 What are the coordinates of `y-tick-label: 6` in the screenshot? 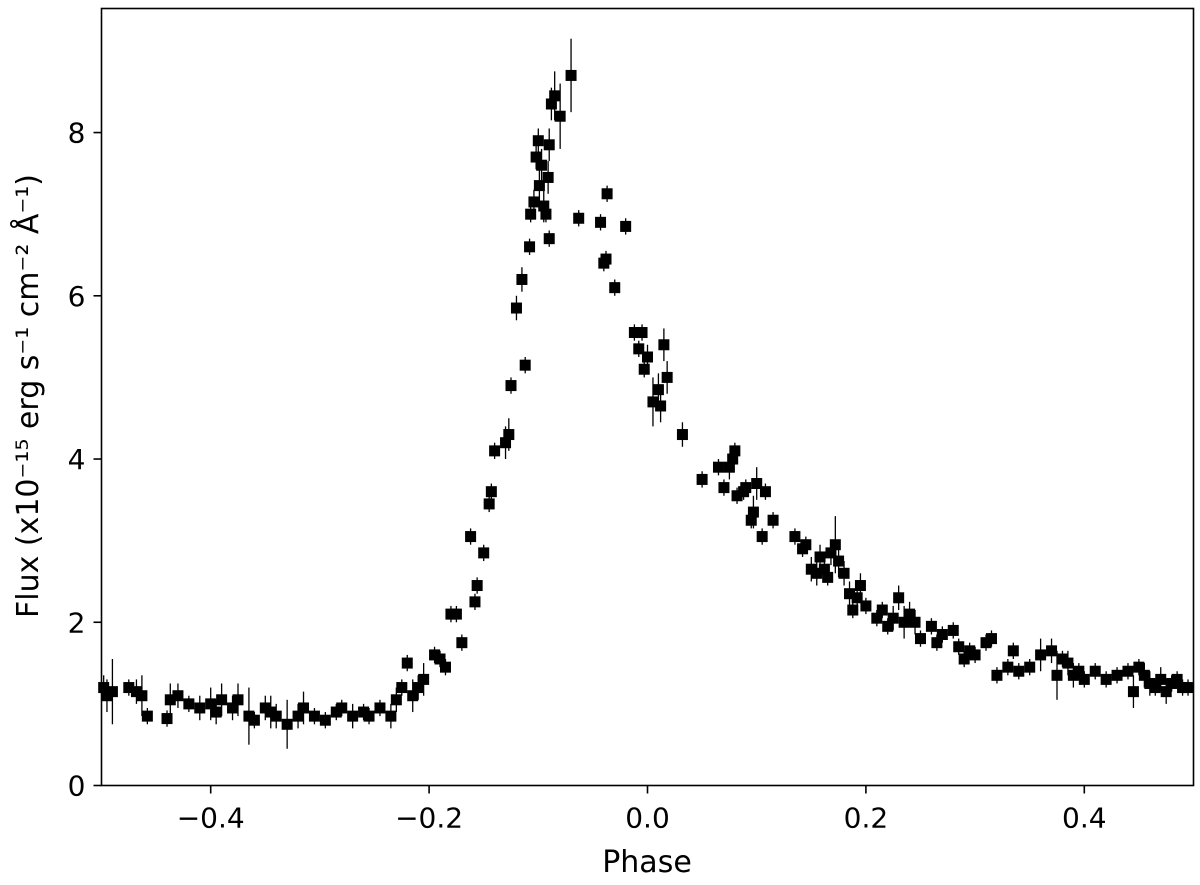 It's located at (77, 296).